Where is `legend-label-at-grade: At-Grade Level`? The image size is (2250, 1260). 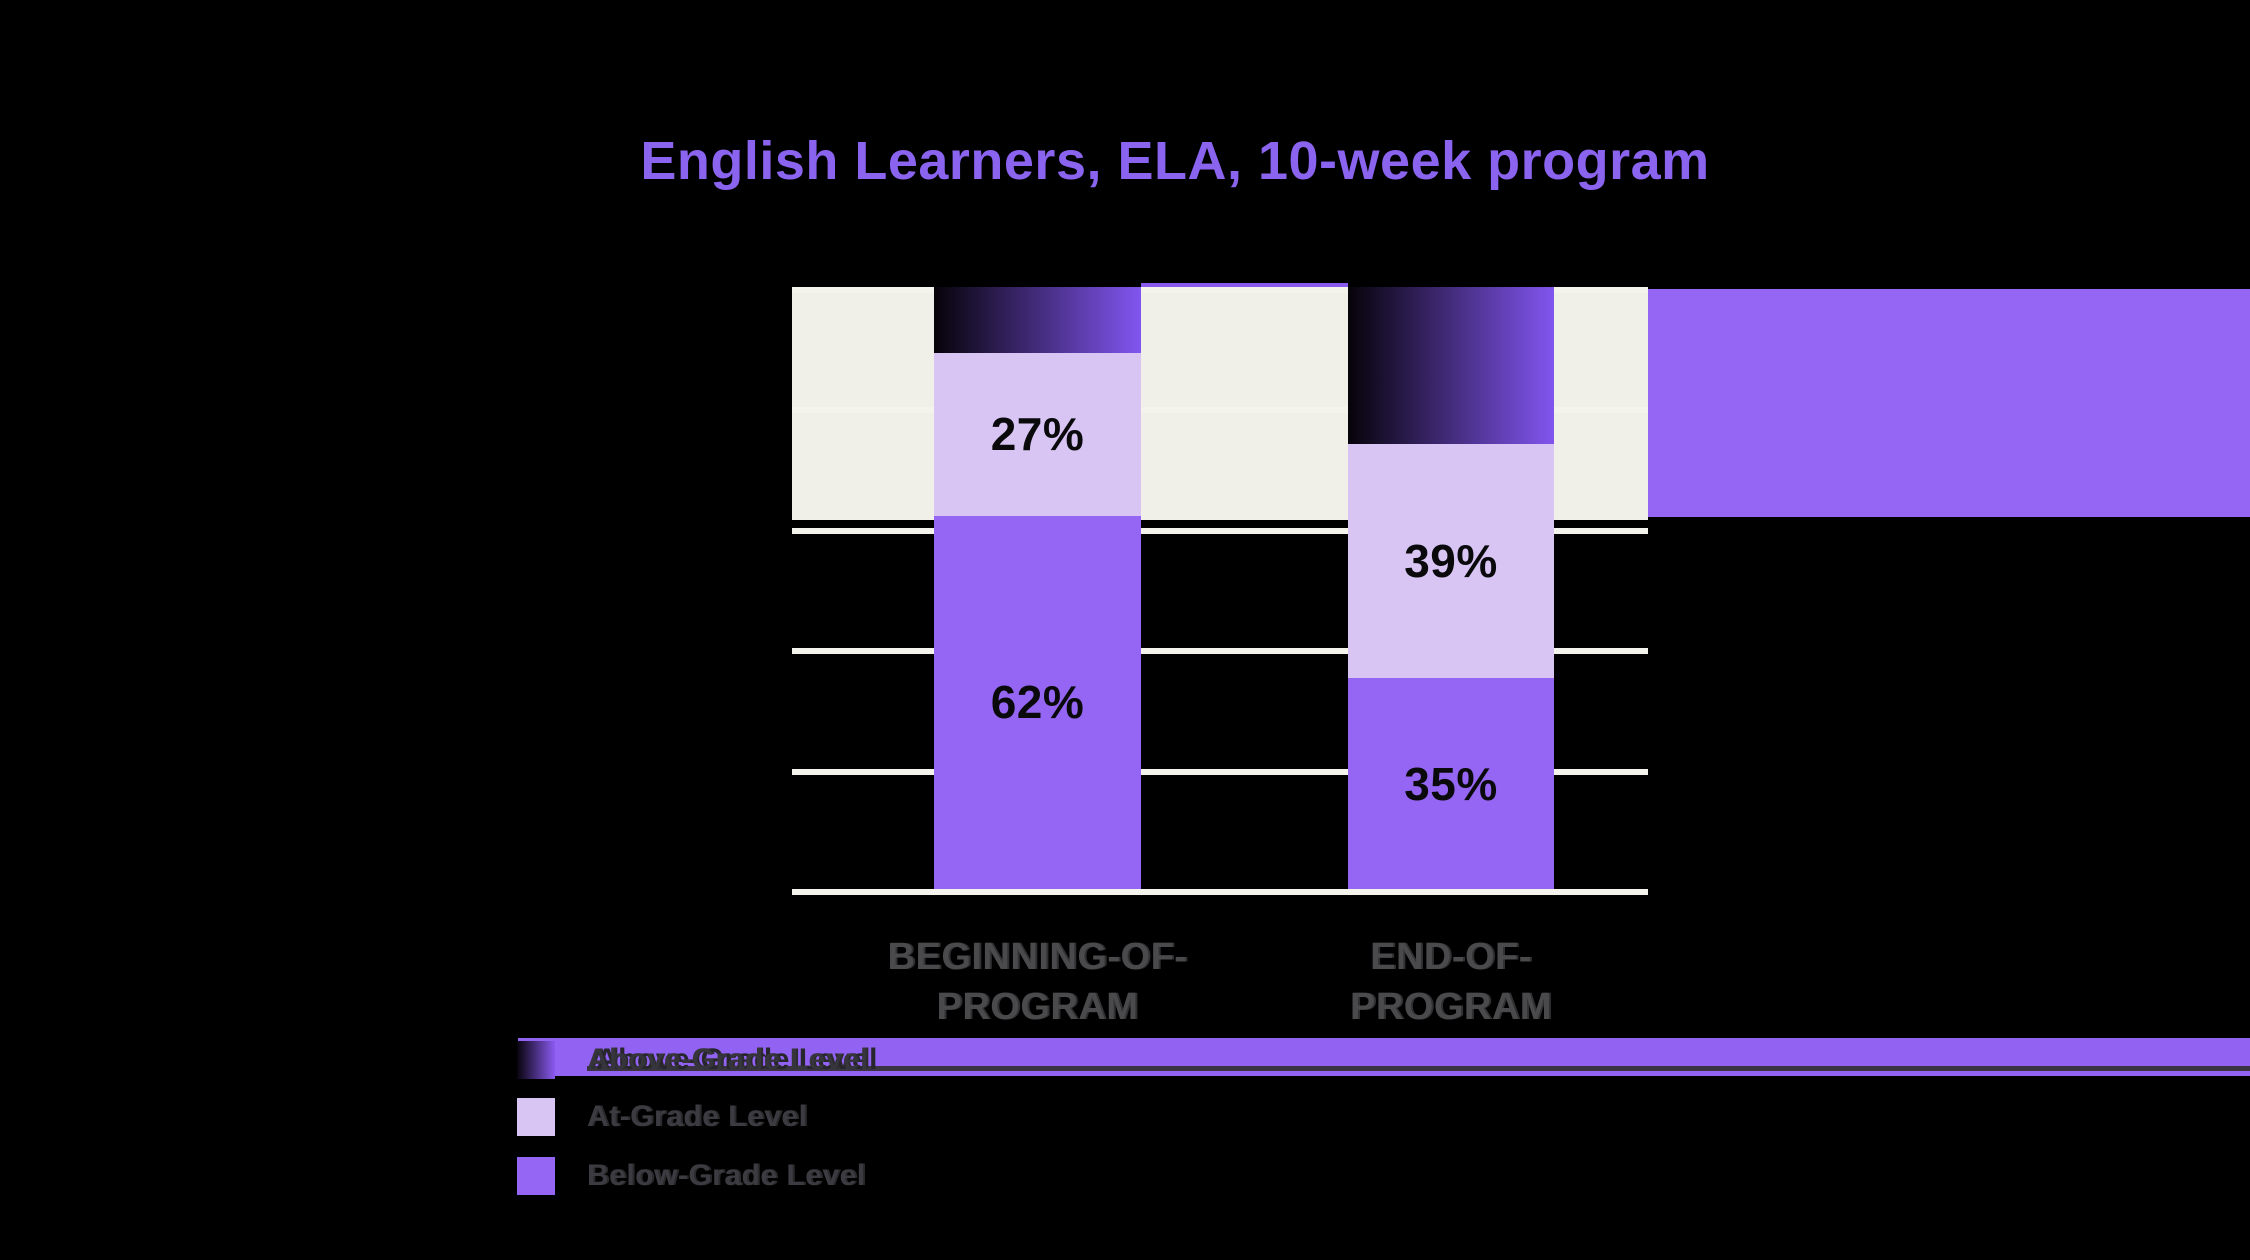 legend-label-at-grade: At-Grade Level is located at coordinates (697, 1116).